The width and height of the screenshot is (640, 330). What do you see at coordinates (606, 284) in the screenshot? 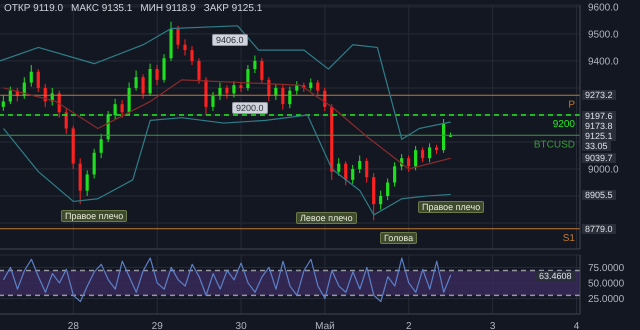
I see `y-tick-label: 50.0000` at bounding box center [606, 284].